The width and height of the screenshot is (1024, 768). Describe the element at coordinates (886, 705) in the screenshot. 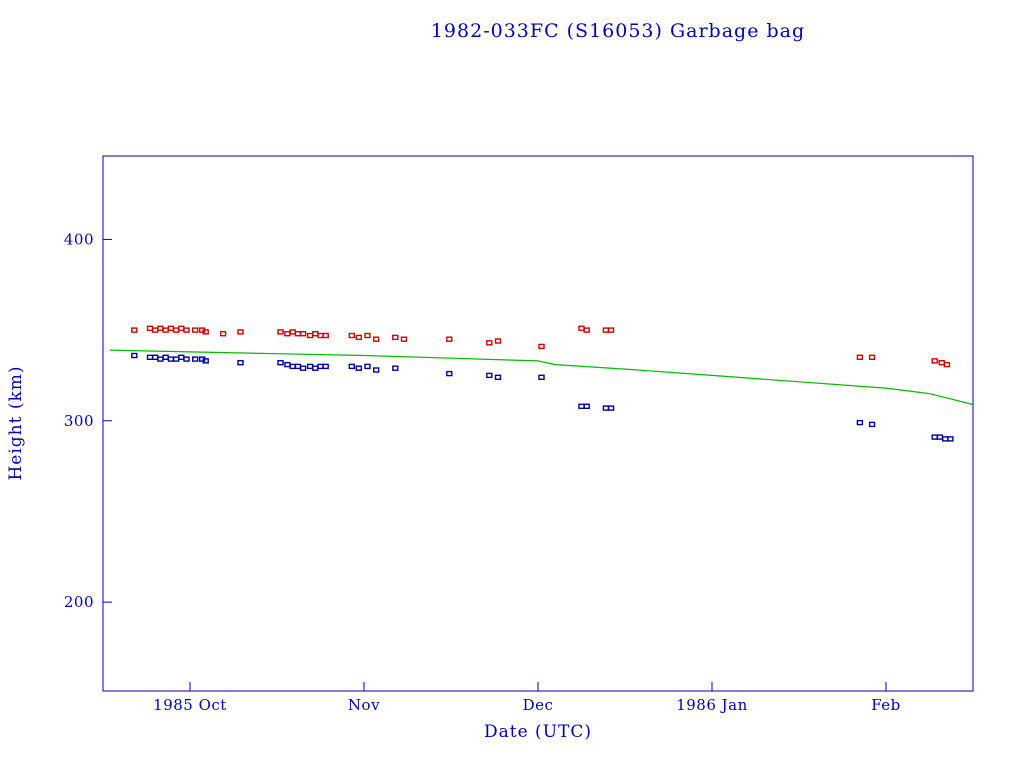

I see `x-tick-label: Feb` at that location.